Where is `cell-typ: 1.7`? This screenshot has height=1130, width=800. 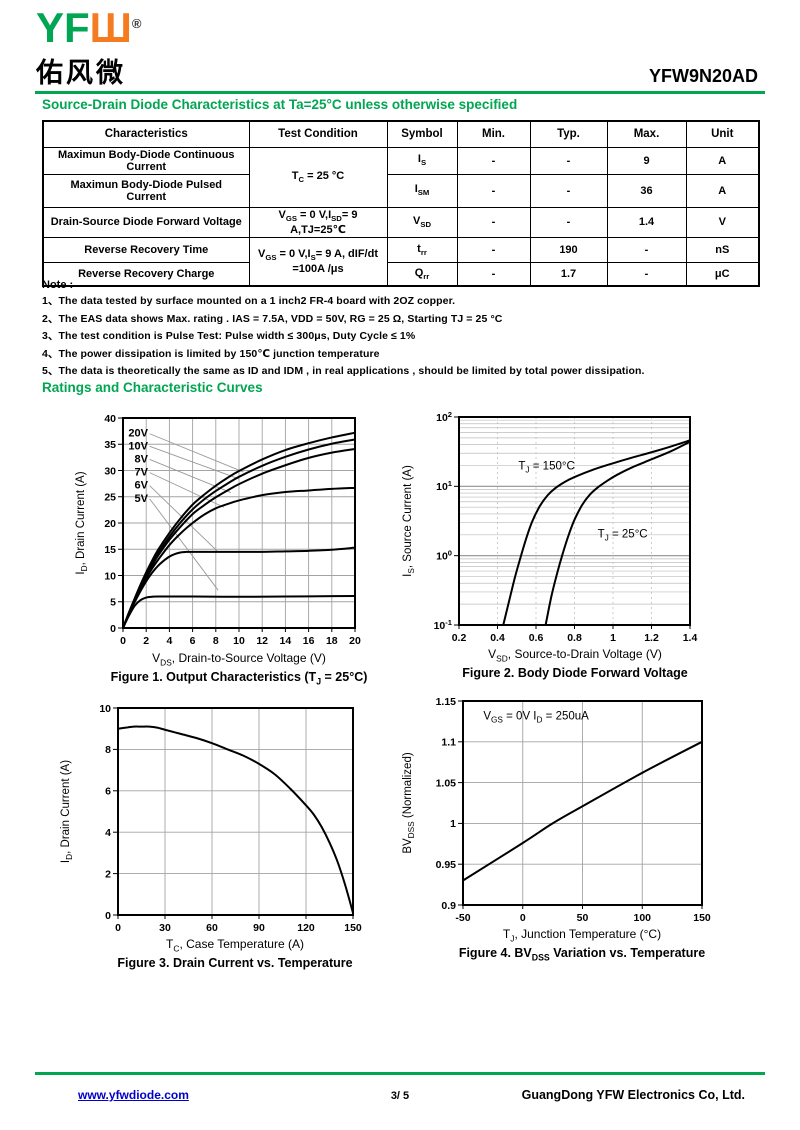 cell-typ: 1.7 is located at coordinates (568, 274).